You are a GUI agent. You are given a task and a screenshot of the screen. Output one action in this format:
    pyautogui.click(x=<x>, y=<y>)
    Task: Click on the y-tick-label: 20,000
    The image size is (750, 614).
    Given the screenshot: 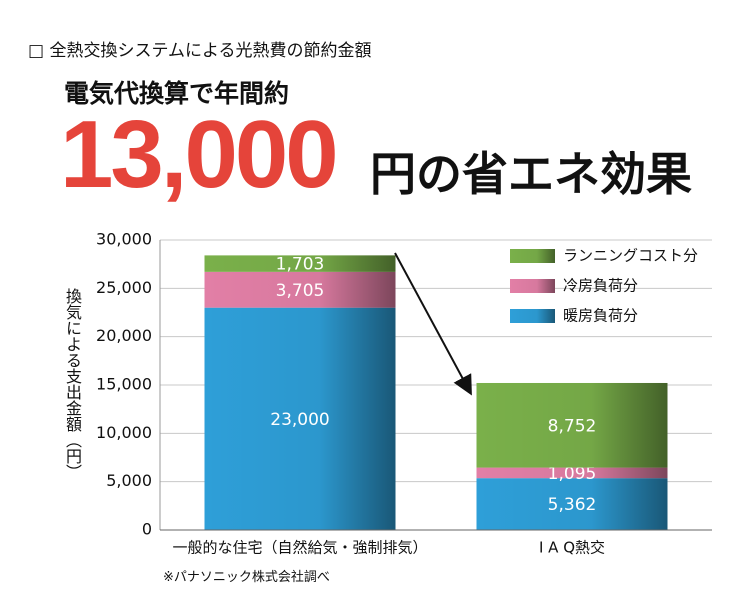 What is the action you would take?
    pyautogui.click(x=124, y=335)
    